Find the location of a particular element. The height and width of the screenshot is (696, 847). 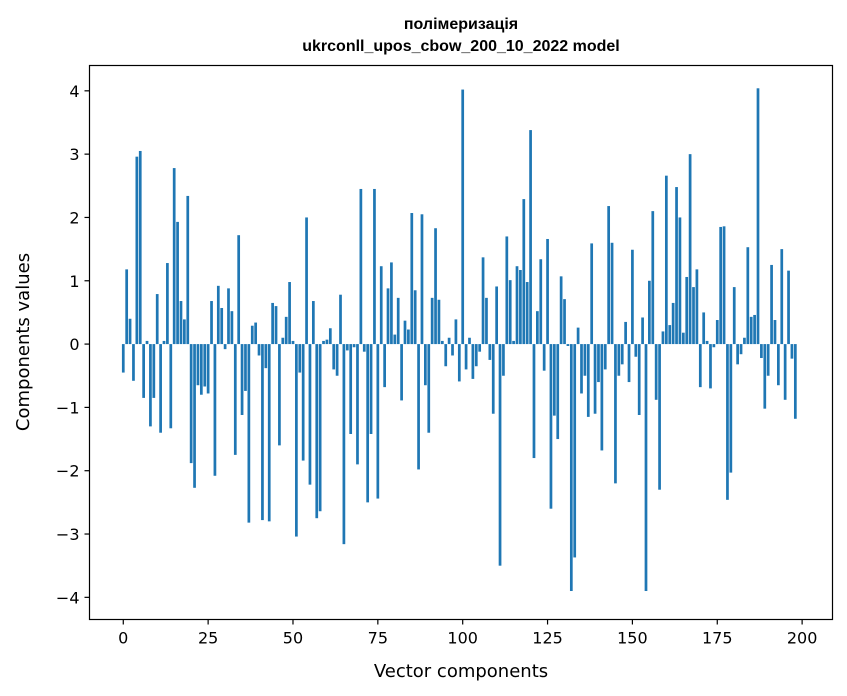

y-tick-label: 0 is located at coordinates (74, 344).